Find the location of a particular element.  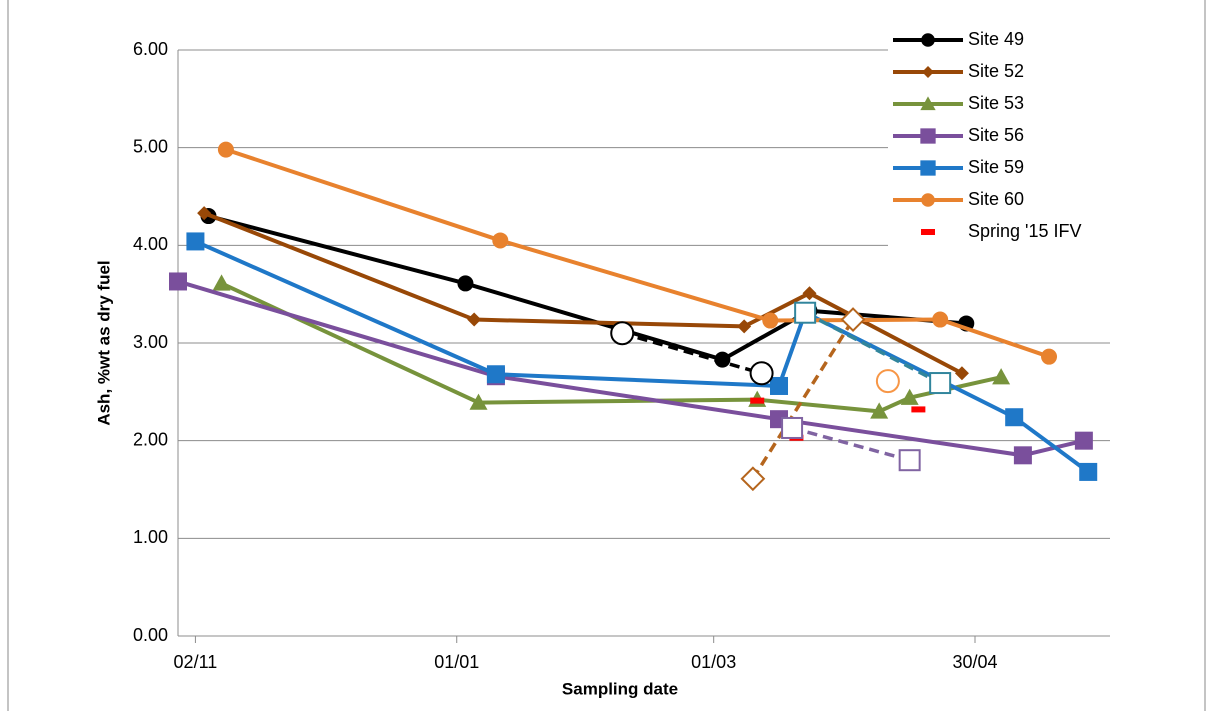

legend-label: Site 59 is located at coordinates (996, 167).